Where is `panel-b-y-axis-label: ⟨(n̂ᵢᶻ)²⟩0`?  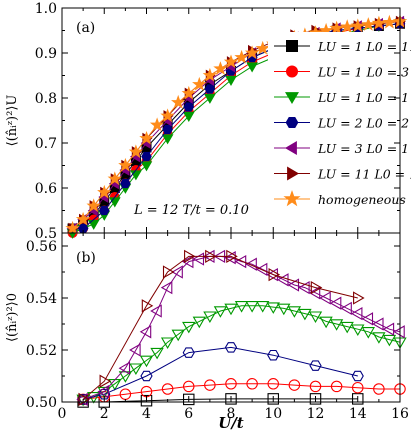
panel-b-y-axis-label: ⟨(n̂ᵢᶻ)²⟩0 is located at coordinates (12, 317).